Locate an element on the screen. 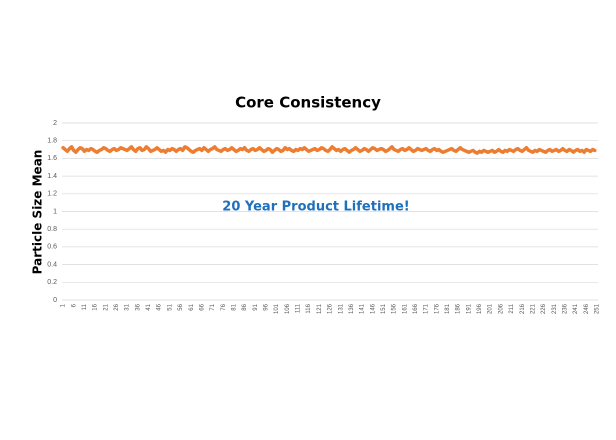 The width and height of the screenshot is (616, 440). x-tick-label: 66 is located at coordinates (202, 306).